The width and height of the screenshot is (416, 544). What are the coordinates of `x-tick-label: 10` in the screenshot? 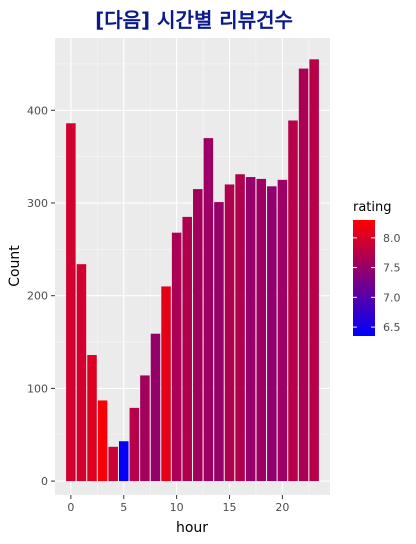 It's located at (177, 507).